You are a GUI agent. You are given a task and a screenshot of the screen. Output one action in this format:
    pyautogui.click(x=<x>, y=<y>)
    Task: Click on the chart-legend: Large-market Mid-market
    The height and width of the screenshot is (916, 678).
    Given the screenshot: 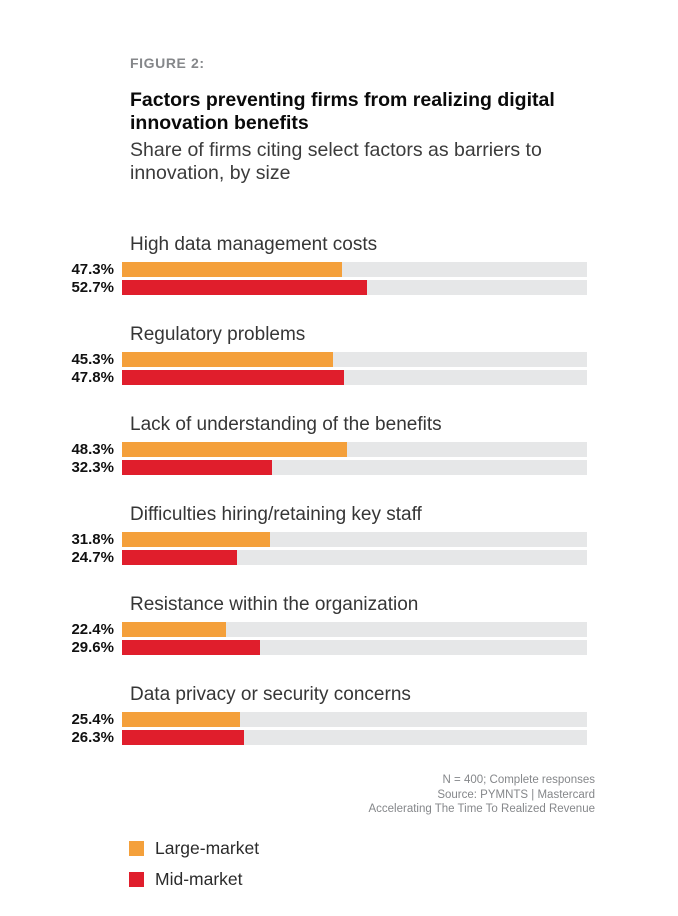 What is the action you would take?
    pyautogui.click(x=362, y=864)
    